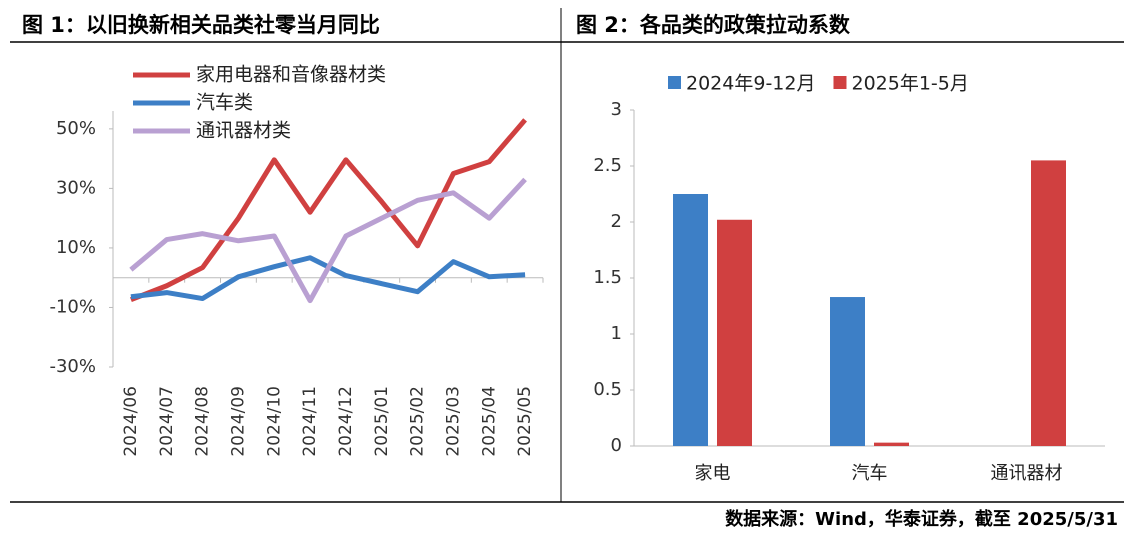 This screenshot has height=538, width=1134. I want to click on y-tick-label: 3, so click(616, 109).